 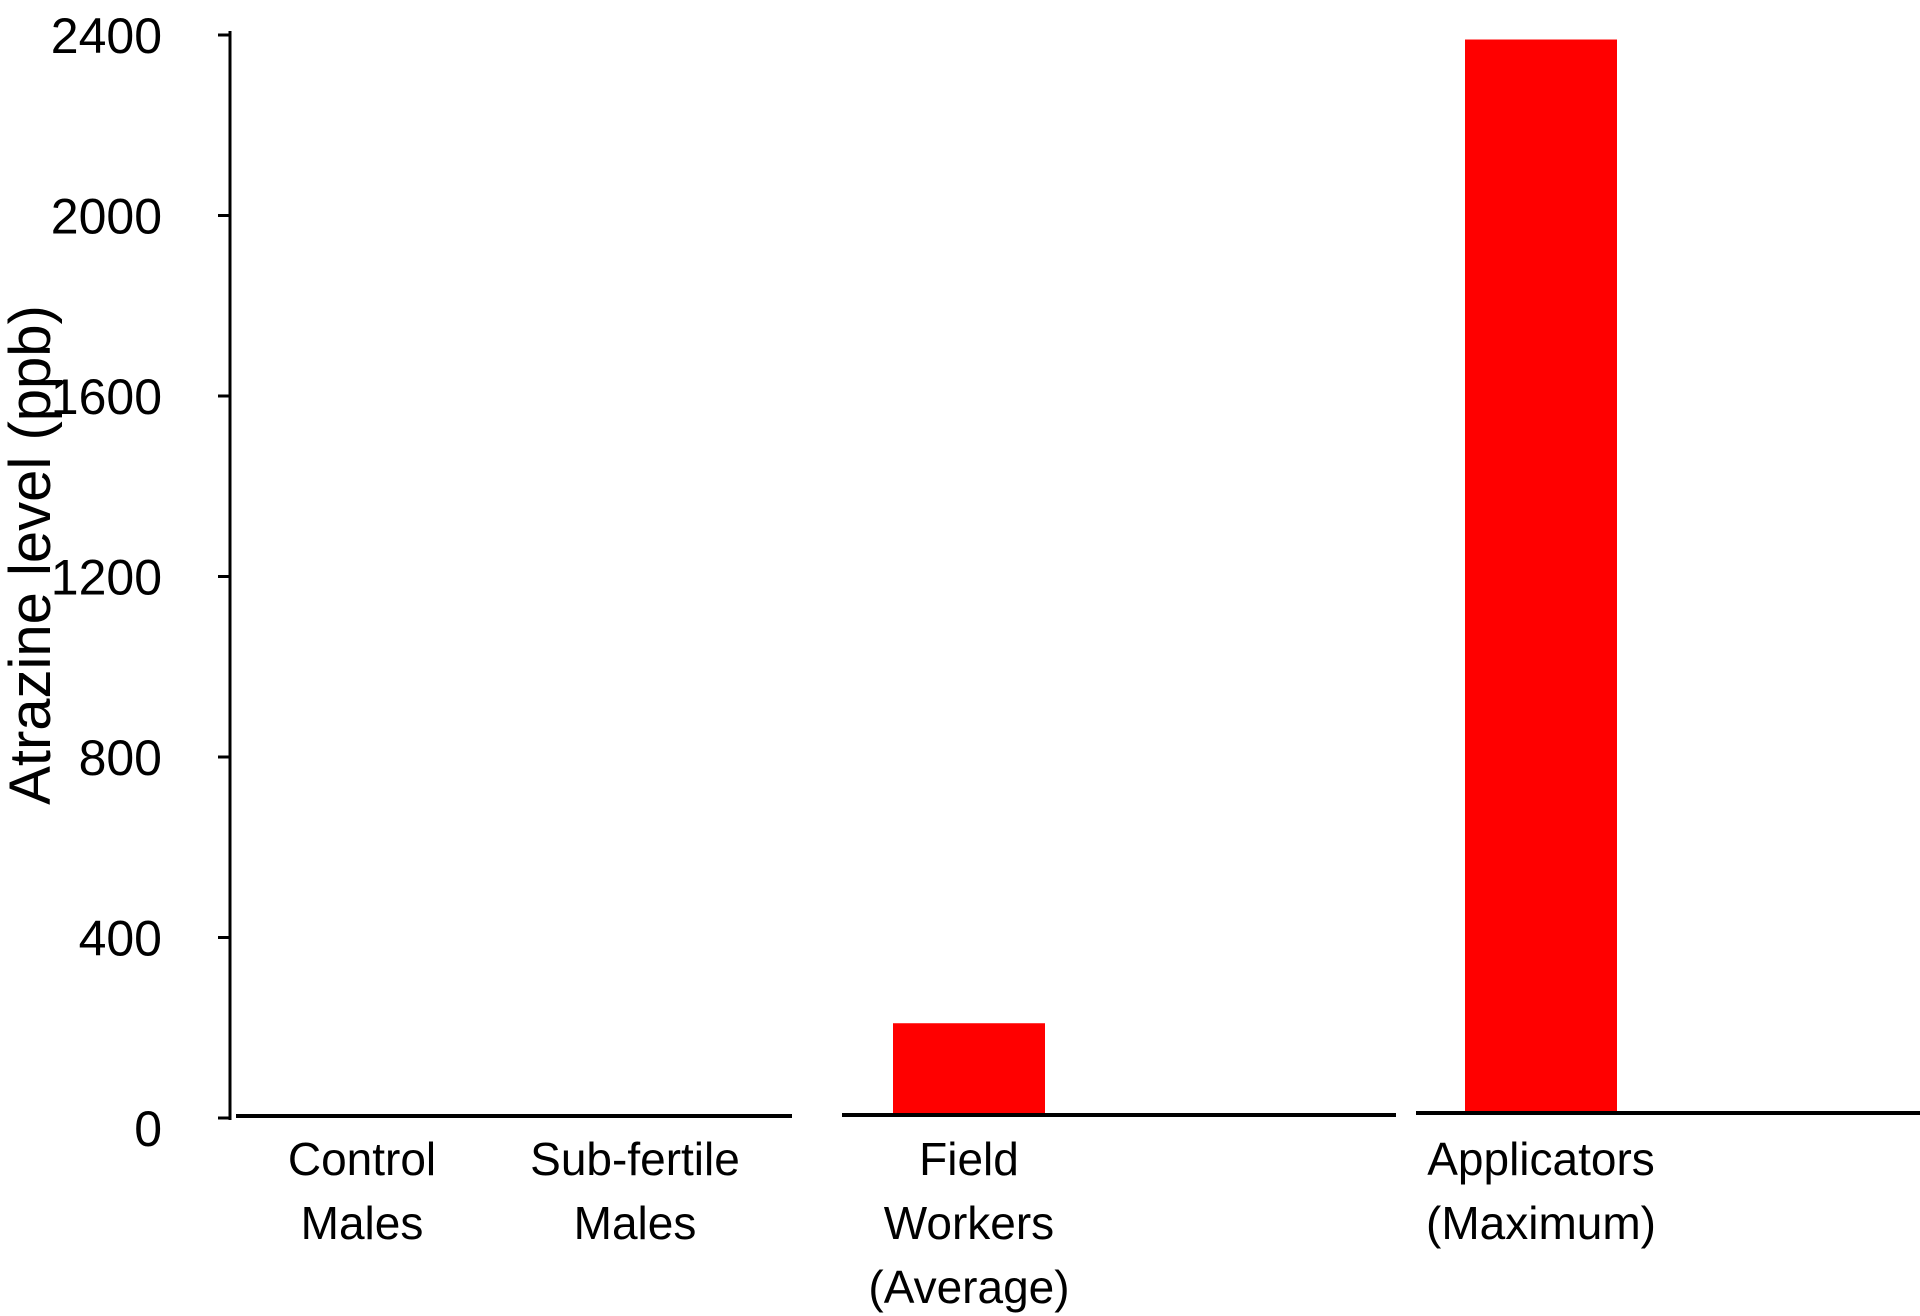 What do you see at coordinates (120, 939) in the screenshot?
I see `y-tick-label: 400` at bounding box center [120, 939].